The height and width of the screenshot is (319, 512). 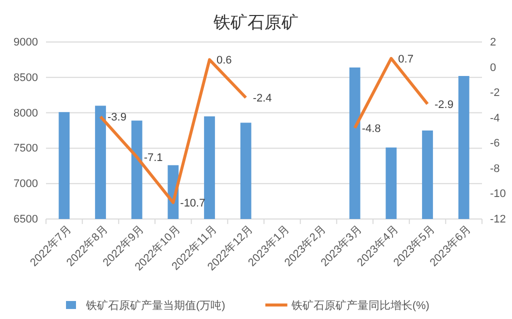 What do you see at coordinates (26, 78) in the screenshot?
I see `y-tick-label: 8500` at bounding box center [26, 78].